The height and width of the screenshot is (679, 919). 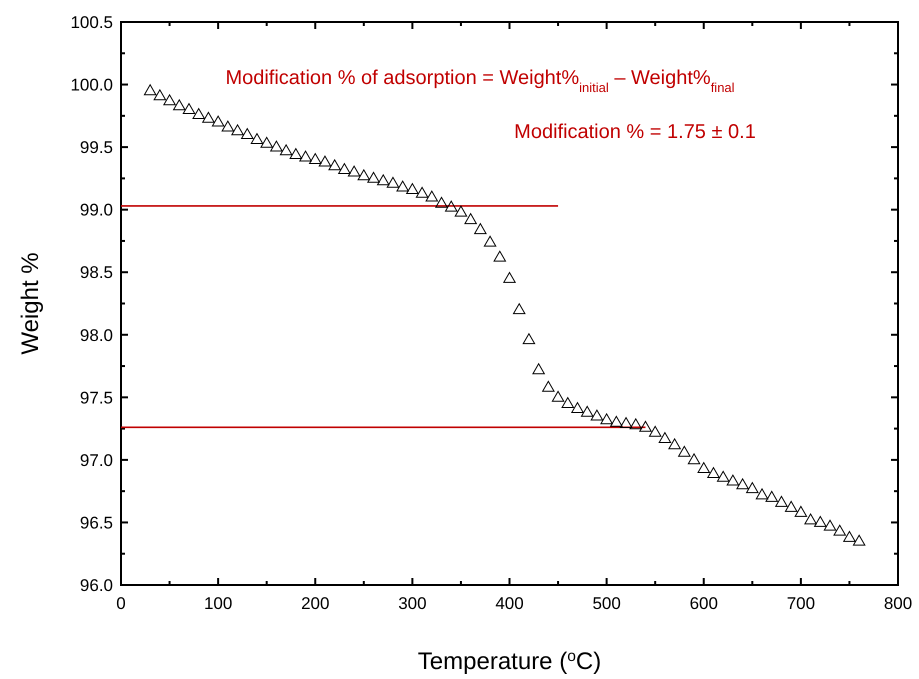 What do you see at coordinates (315, 603) in the screenshot?
I see `x-tick-label: 200` at bounding box center [315, 603].